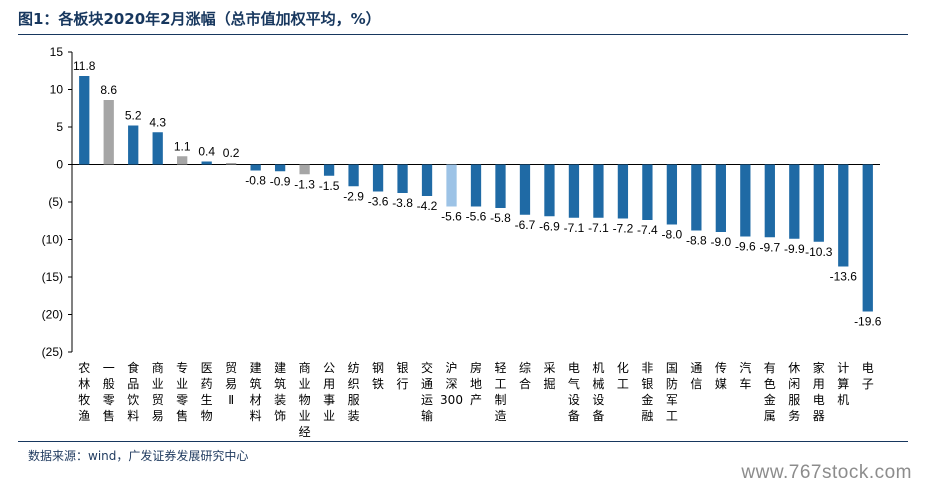 This screenshot has height=493, width=926. Describe the element at coordinates (59, 165) in the screenshot. I see `y-tick-label: 0` at that location.